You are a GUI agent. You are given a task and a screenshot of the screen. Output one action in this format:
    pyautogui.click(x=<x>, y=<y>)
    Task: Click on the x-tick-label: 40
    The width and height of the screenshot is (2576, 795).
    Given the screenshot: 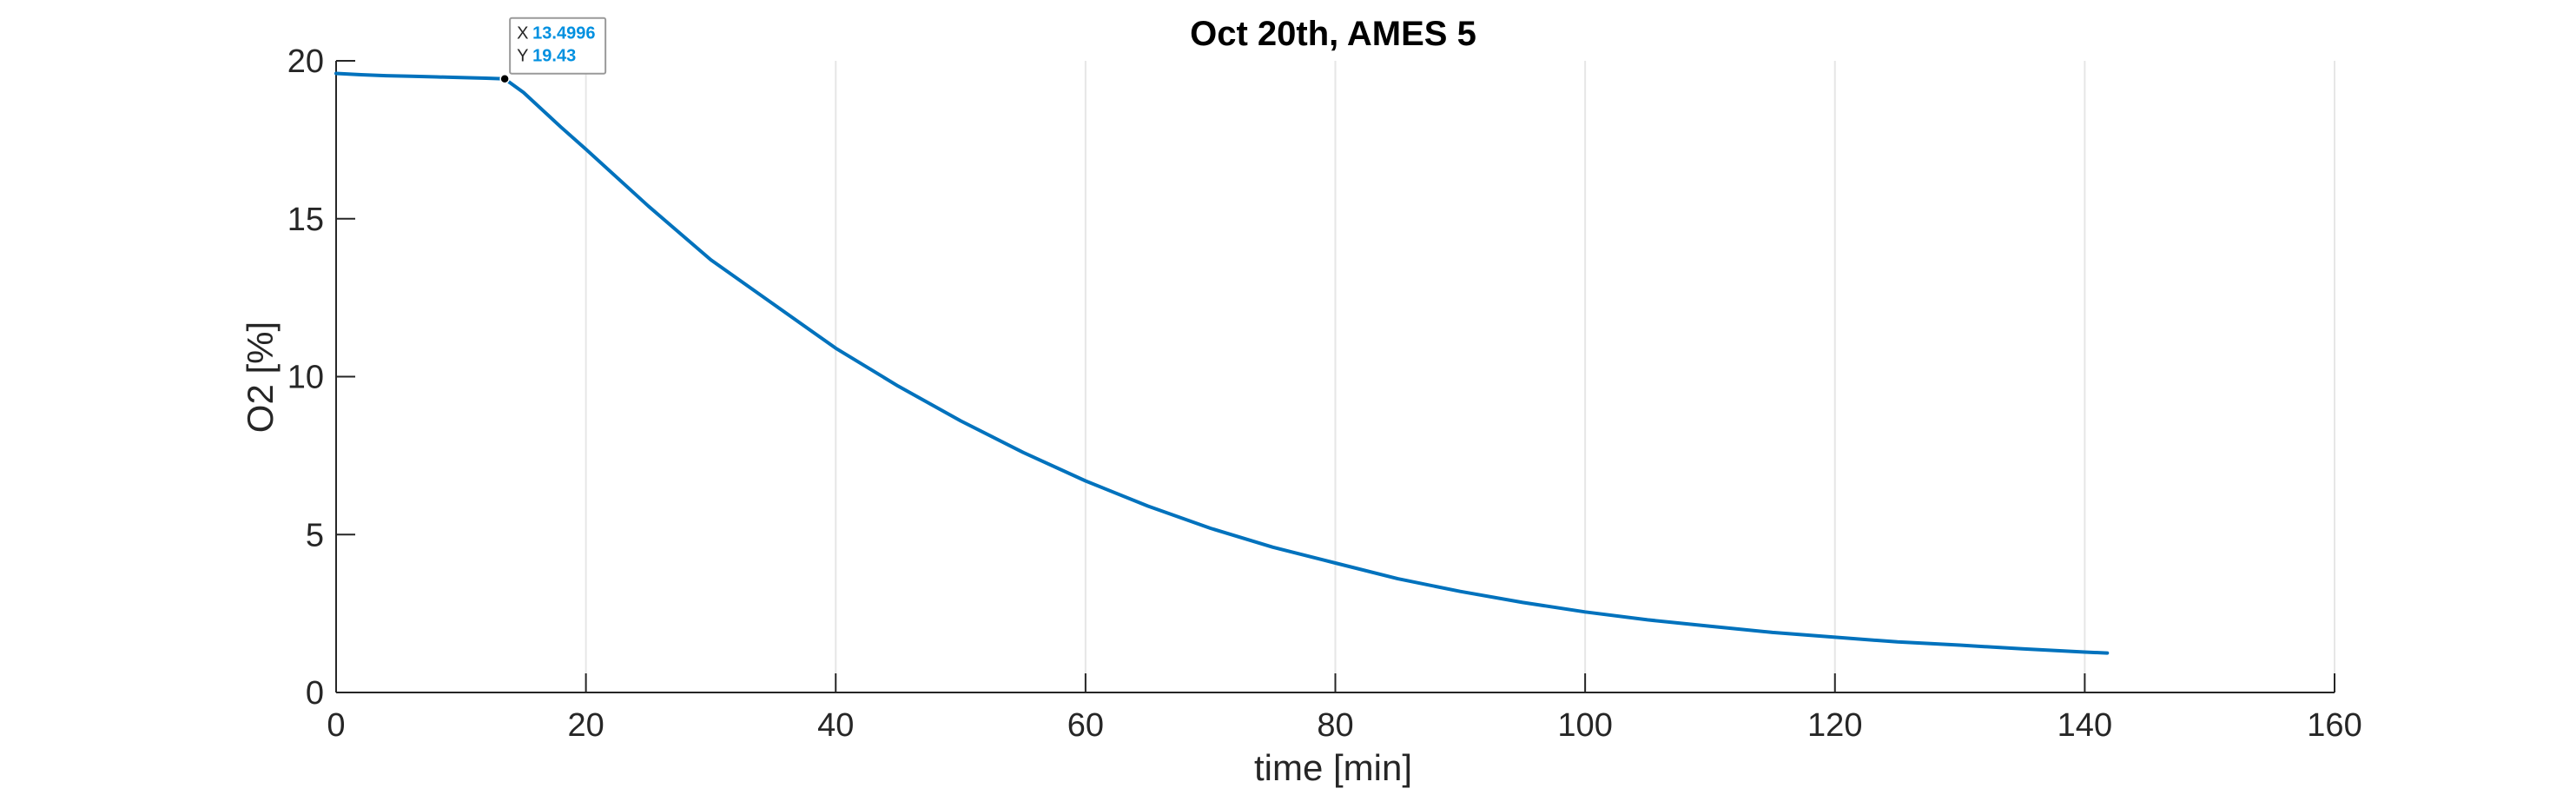 What is the action you would take?
    pyautogui.click(x=836, y=725)
    